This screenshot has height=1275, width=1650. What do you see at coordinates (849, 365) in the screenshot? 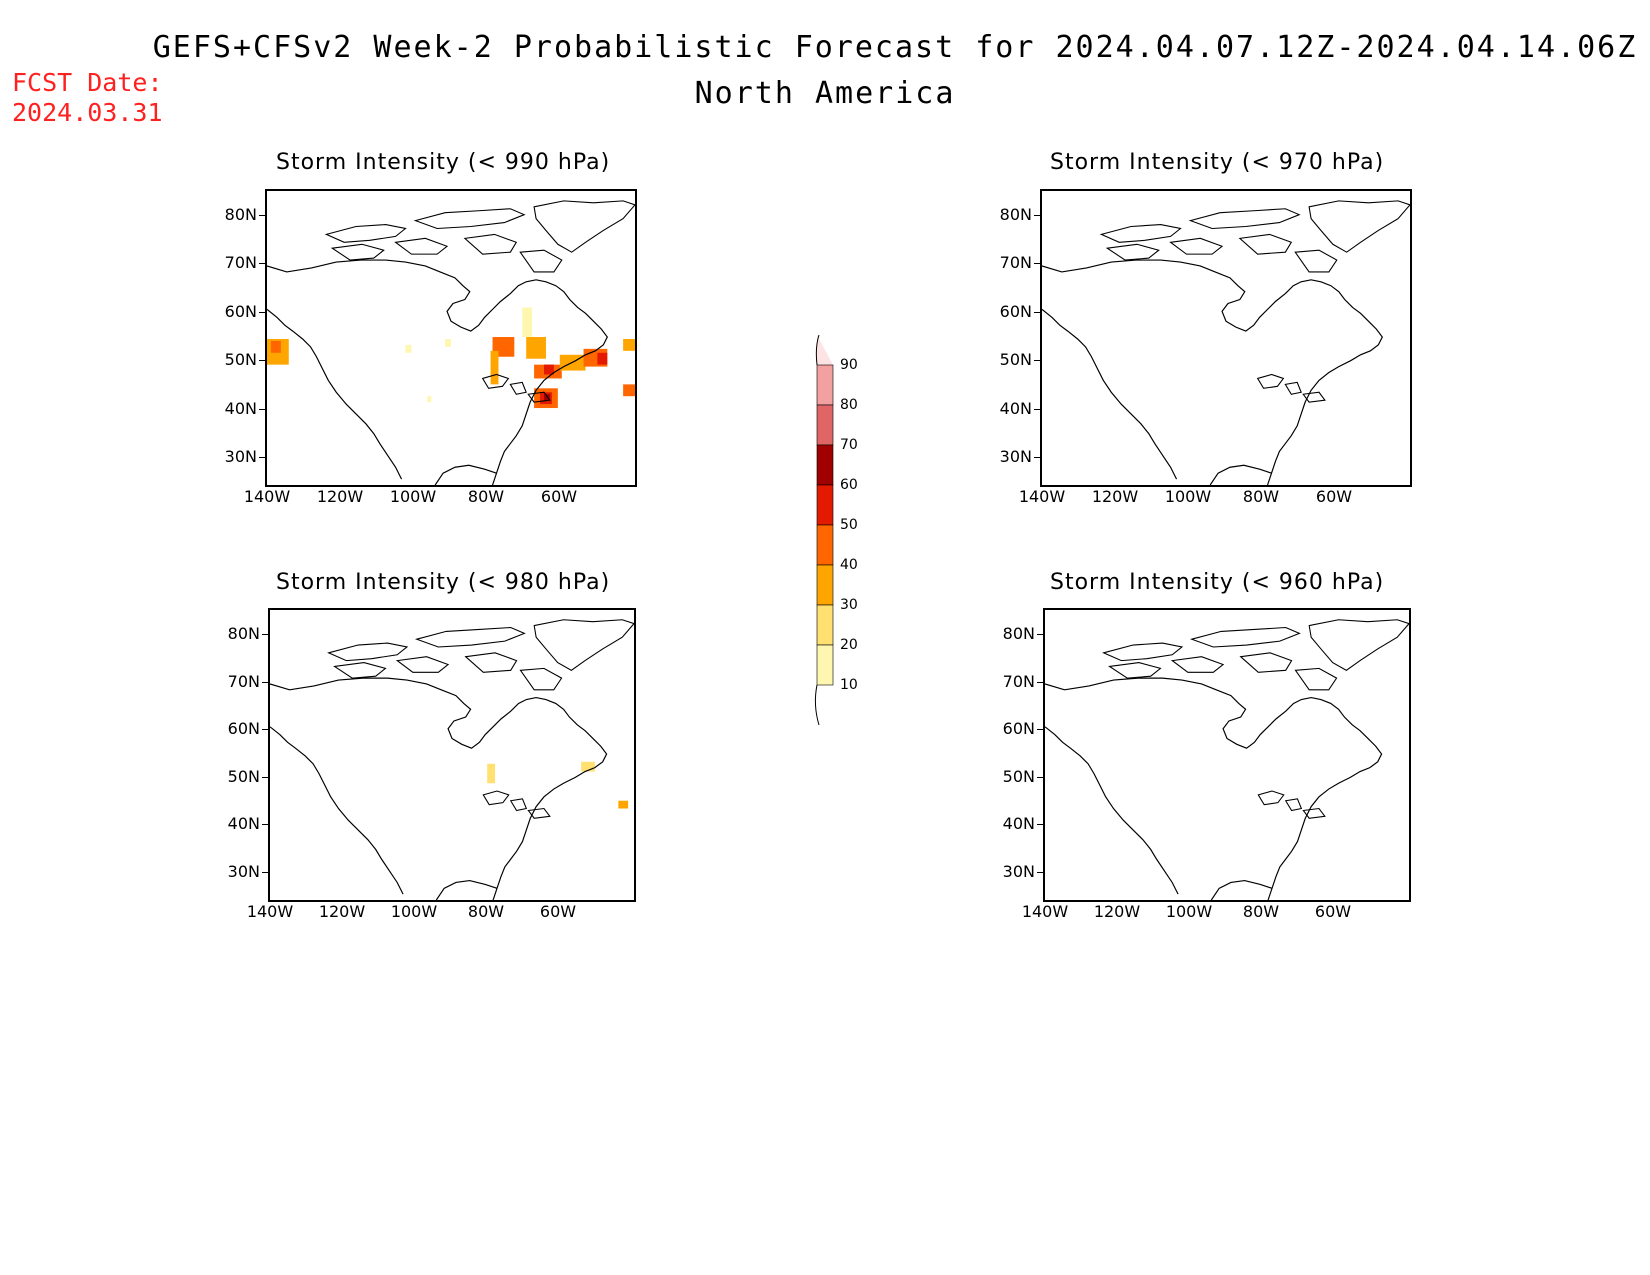
I see `colorbar-label: 90` at bounding box center [849, 365].